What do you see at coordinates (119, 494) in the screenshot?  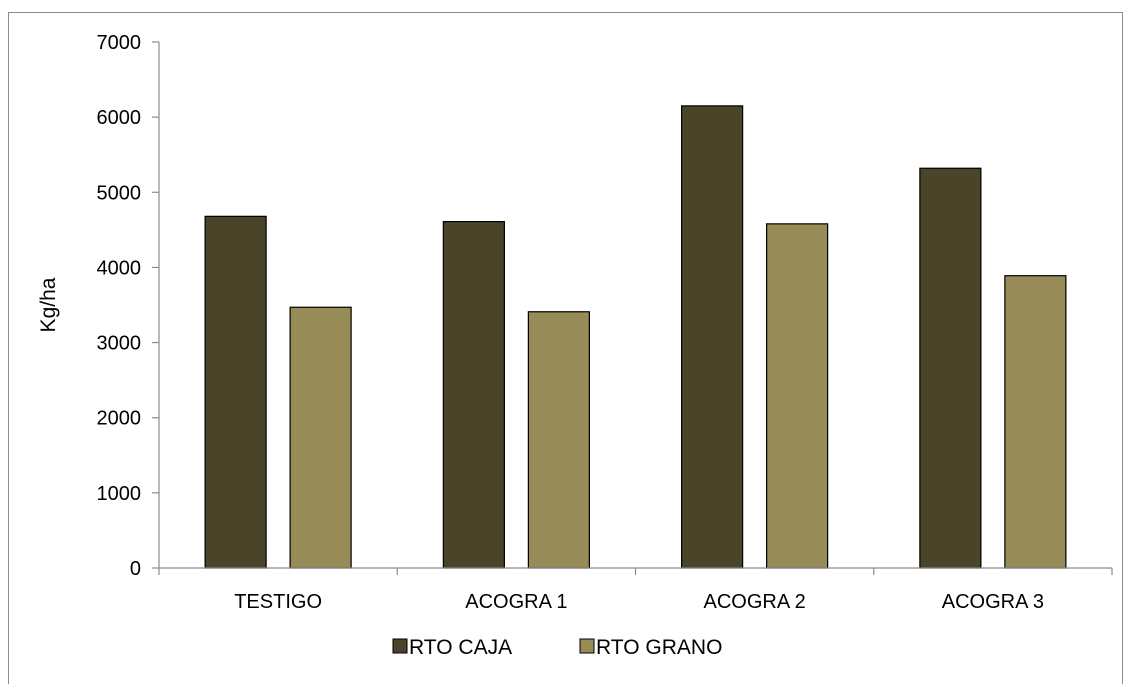 I see `y-tick-label: 1000` at bounding box center [119, 494].